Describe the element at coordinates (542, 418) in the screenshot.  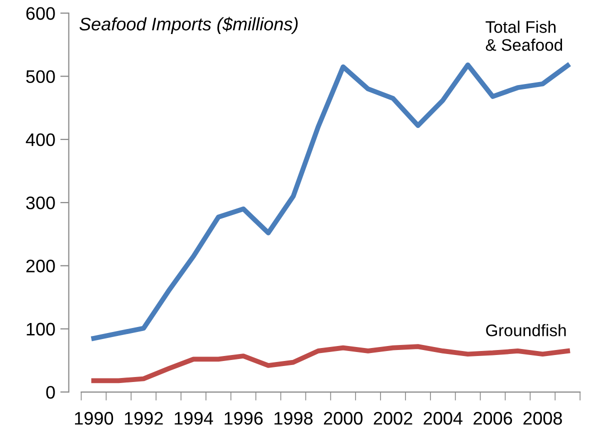
I see `x-tick-label: 2008` at that location.